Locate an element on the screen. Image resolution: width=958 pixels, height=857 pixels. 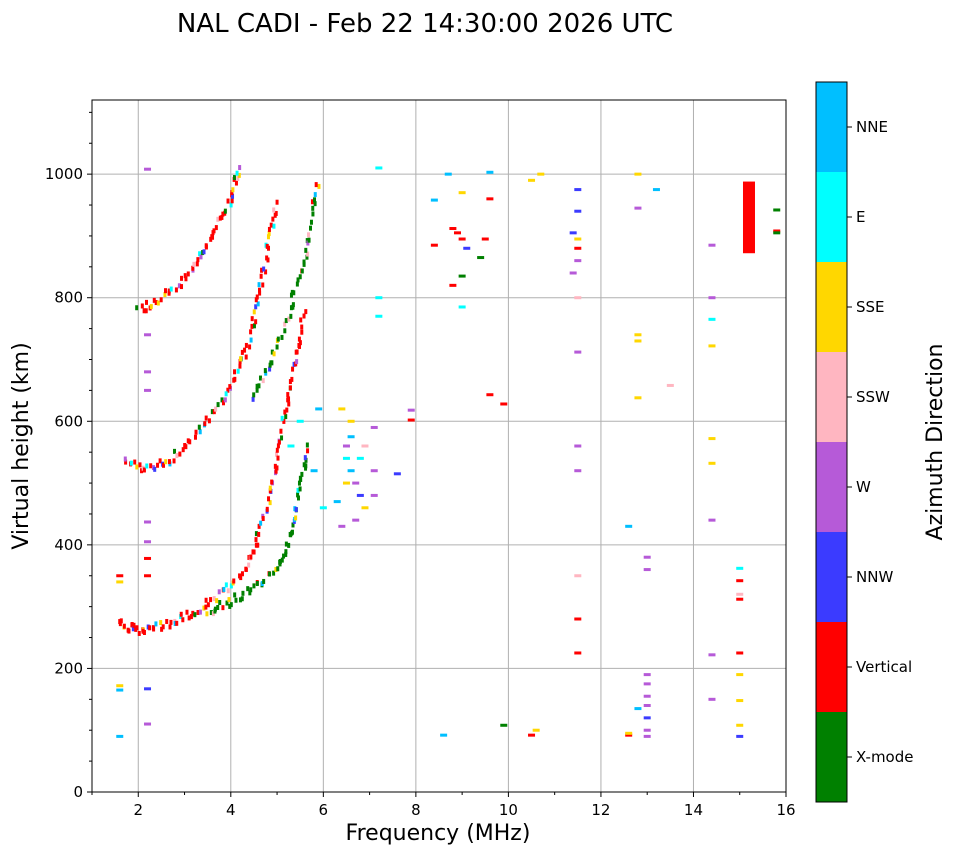
chart-title: NAL CADI - Feb 22 14:30:00 2026 UTC is located at coordinates (425, 24).